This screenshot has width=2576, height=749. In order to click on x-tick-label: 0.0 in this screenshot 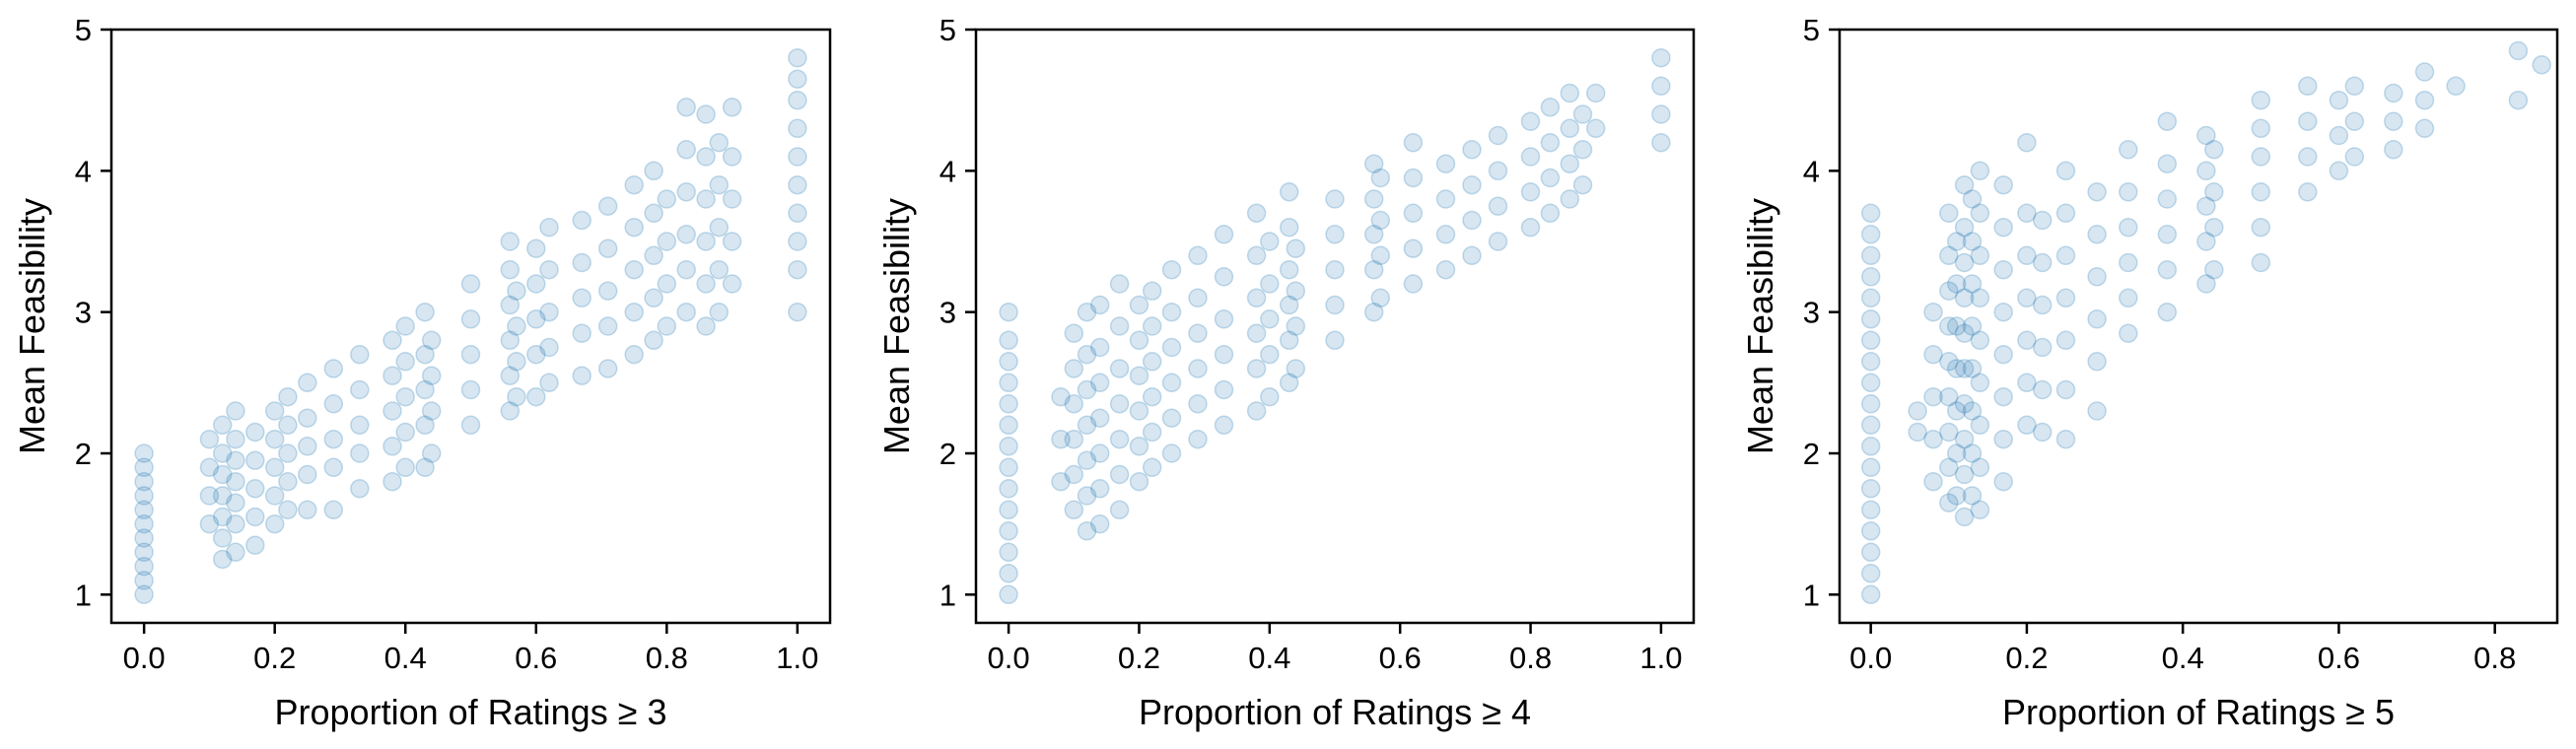, I will do `click(145, 658)`.